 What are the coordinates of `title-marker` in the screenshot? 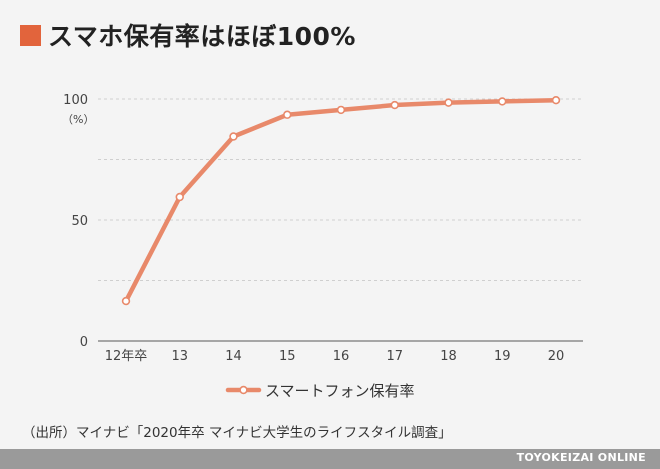 It's located at (30, 35).